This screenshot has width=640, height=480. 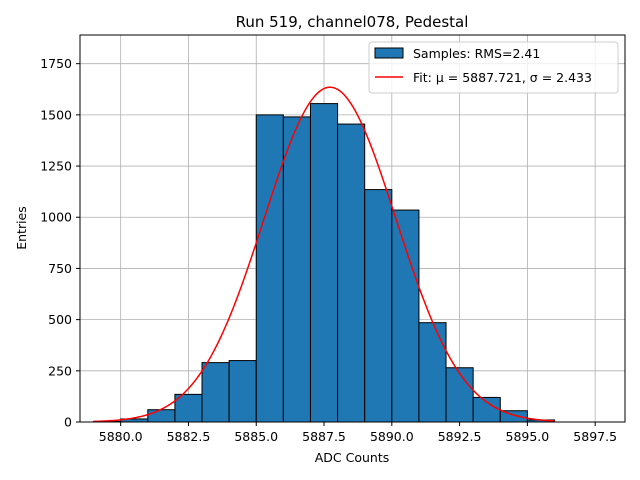 What do you see at coordinates (60, 319) in the screenshot?
I see `y-tick-label: 500` at bounding box center [60, 319].